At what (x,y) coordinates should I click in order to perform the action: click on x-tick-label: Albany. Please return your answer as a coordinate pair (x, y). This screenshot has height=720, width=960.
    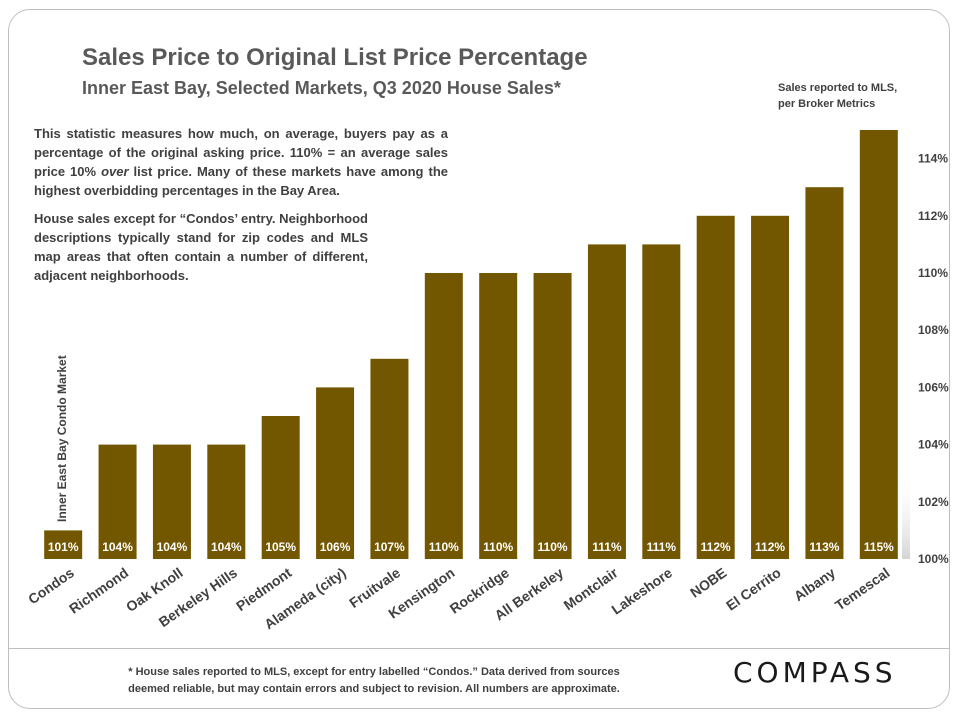
    Looking at the image, I should click on (815, 584).